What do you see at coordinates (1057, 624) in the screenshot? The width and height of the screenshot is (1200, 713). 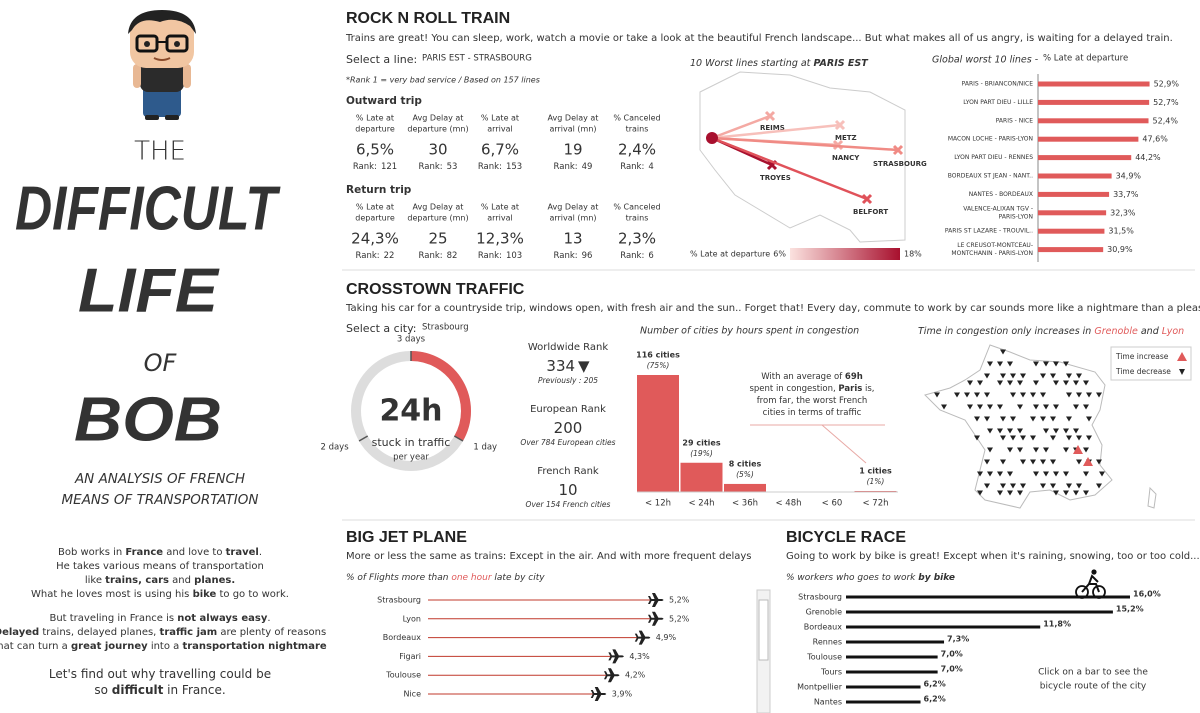 I see `value-label: 11,8%` at bounding box center [1057, 624].